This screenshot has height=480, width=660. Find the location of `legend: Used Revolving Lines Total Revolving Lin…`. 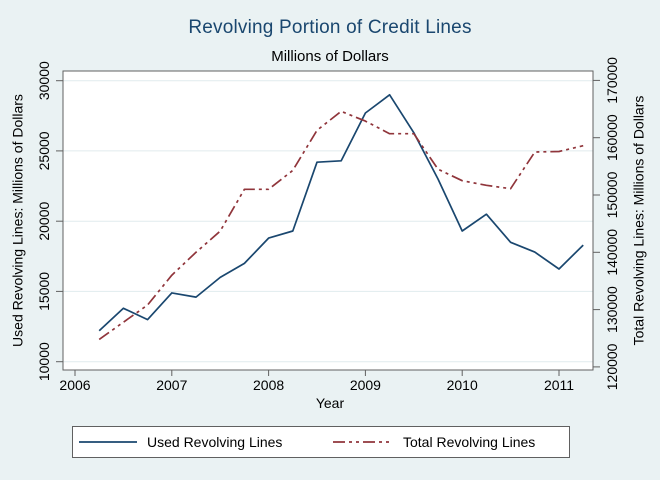

legend: Used Revolving Lines Total Revolving Lin… is located at coordinates (321, 442).